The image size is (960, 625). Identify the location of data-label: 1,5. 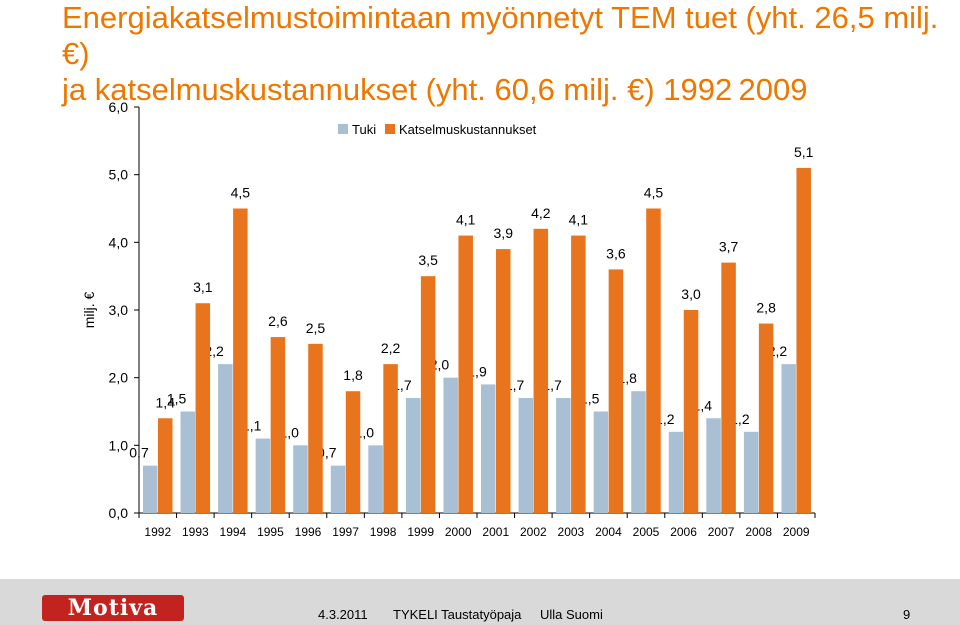
(177, 399).